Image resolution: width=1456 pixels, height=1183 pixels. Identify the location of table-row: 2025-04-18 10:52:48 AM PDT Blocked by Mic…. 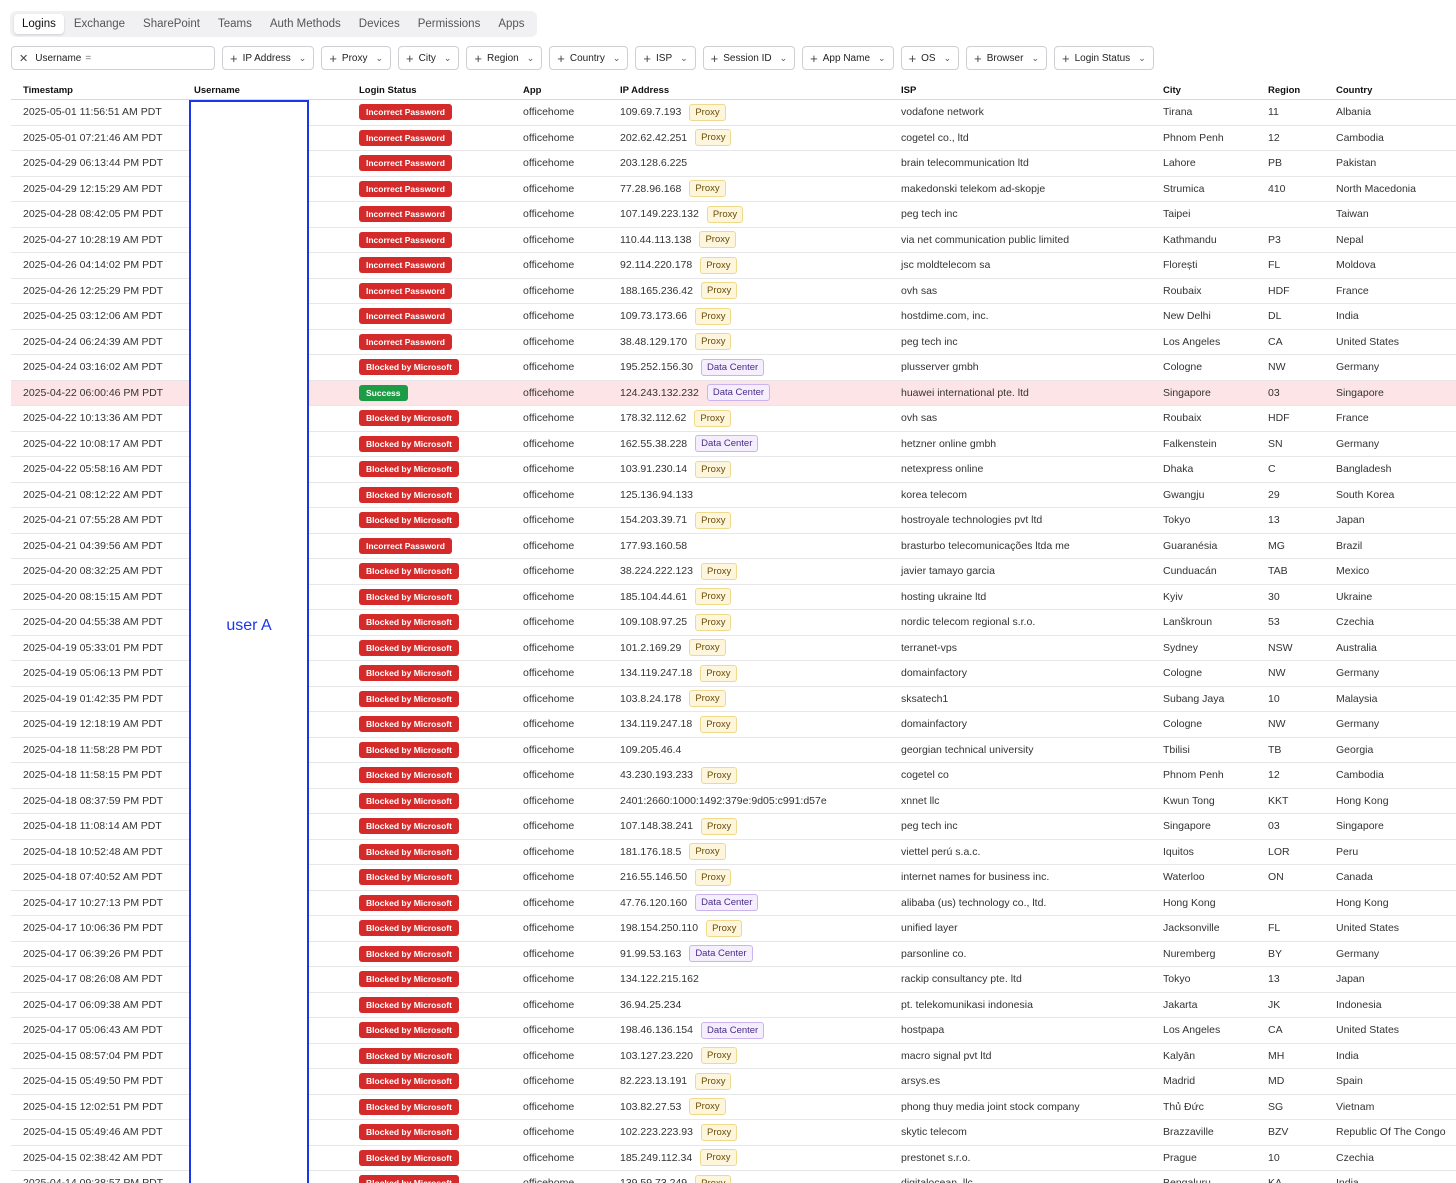
(733, 852).